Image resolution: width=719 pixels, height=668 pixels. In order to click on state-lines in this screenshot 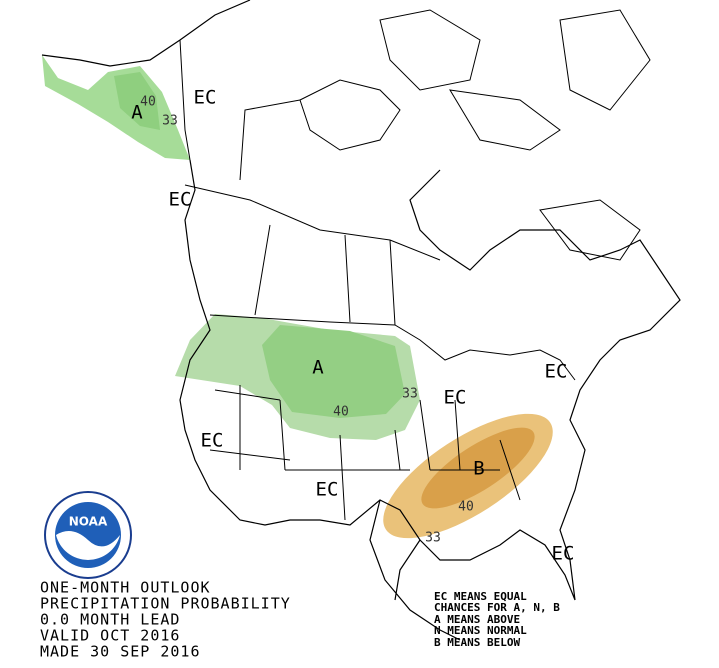, I will do `click(365, 453)`.